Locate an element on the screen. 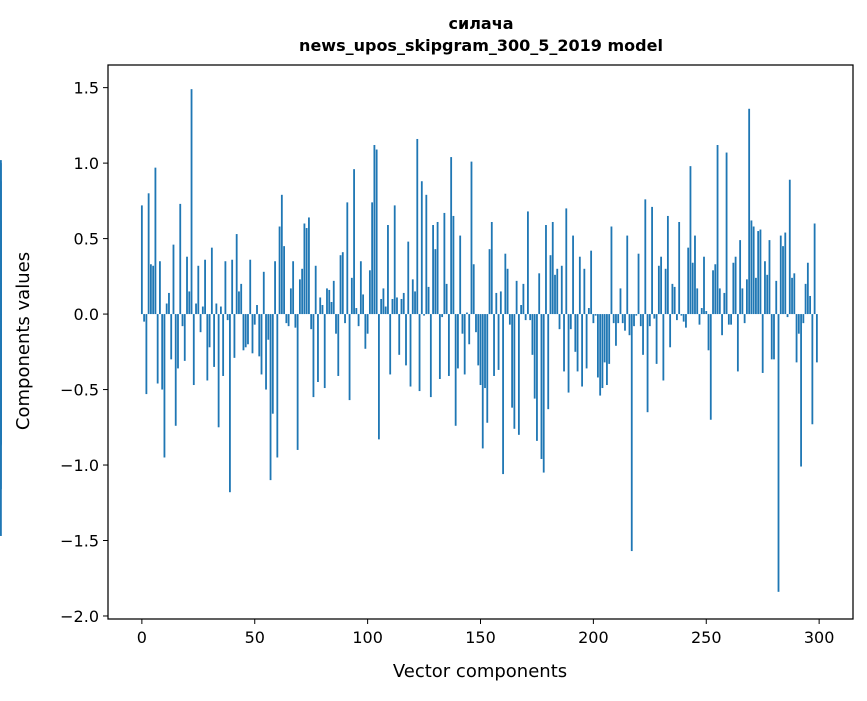 This screenshot has height=701, width=867. x-tick-label: 100 is located at coordinates (367, 637).